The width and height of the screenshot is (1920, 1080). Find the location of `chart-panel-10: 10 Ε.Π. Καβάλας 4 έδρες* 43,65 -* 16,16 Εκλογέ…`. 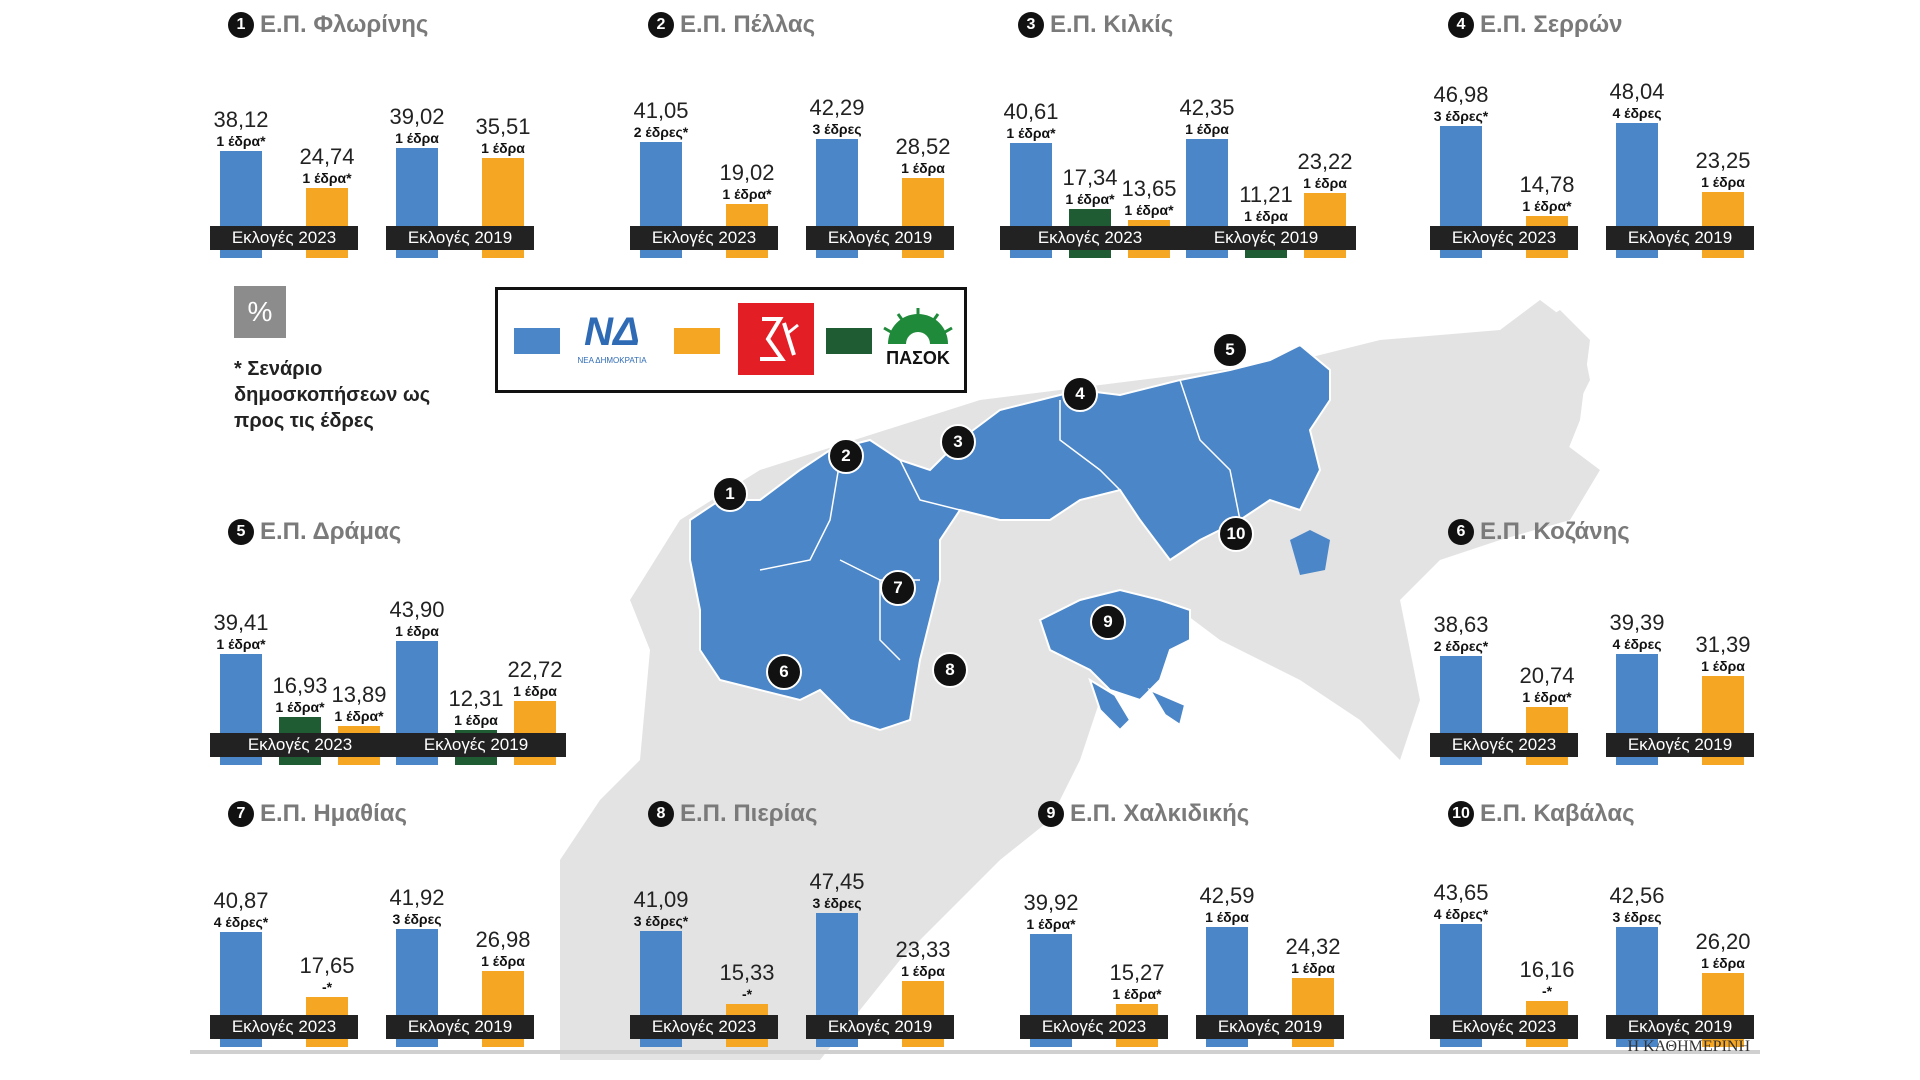

chart-panel-10: 10 Ε.Π. Καβάλας 4 έδρες* 43,65 -* 16,16 Εκλογέ… is located at coordinates (1620, 922).